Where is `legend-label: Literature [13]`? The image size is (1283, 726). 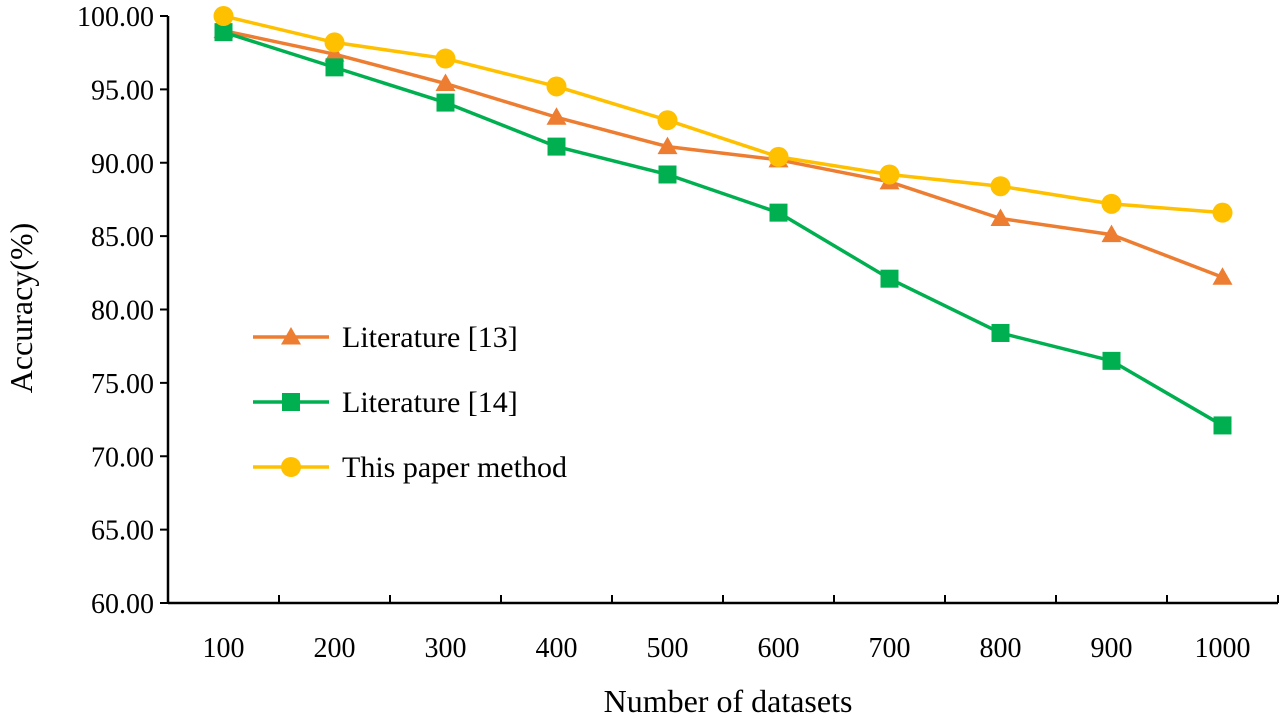 legend-label: Literature [13] is located at coordinates (430, 337).